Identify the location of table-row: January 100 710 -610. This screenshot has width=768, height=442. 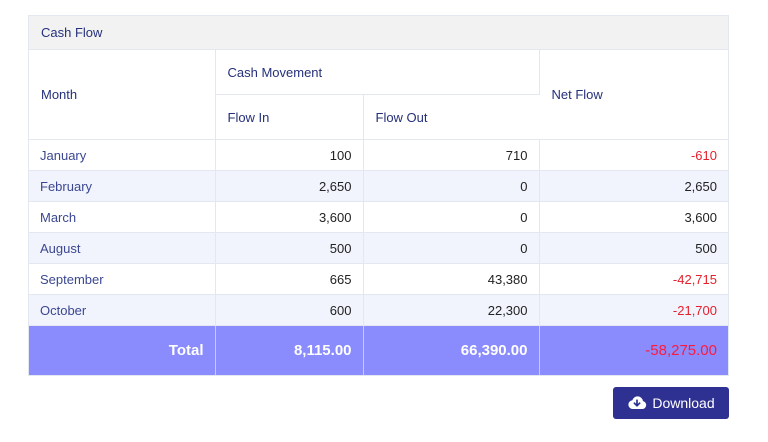
(378, 155).